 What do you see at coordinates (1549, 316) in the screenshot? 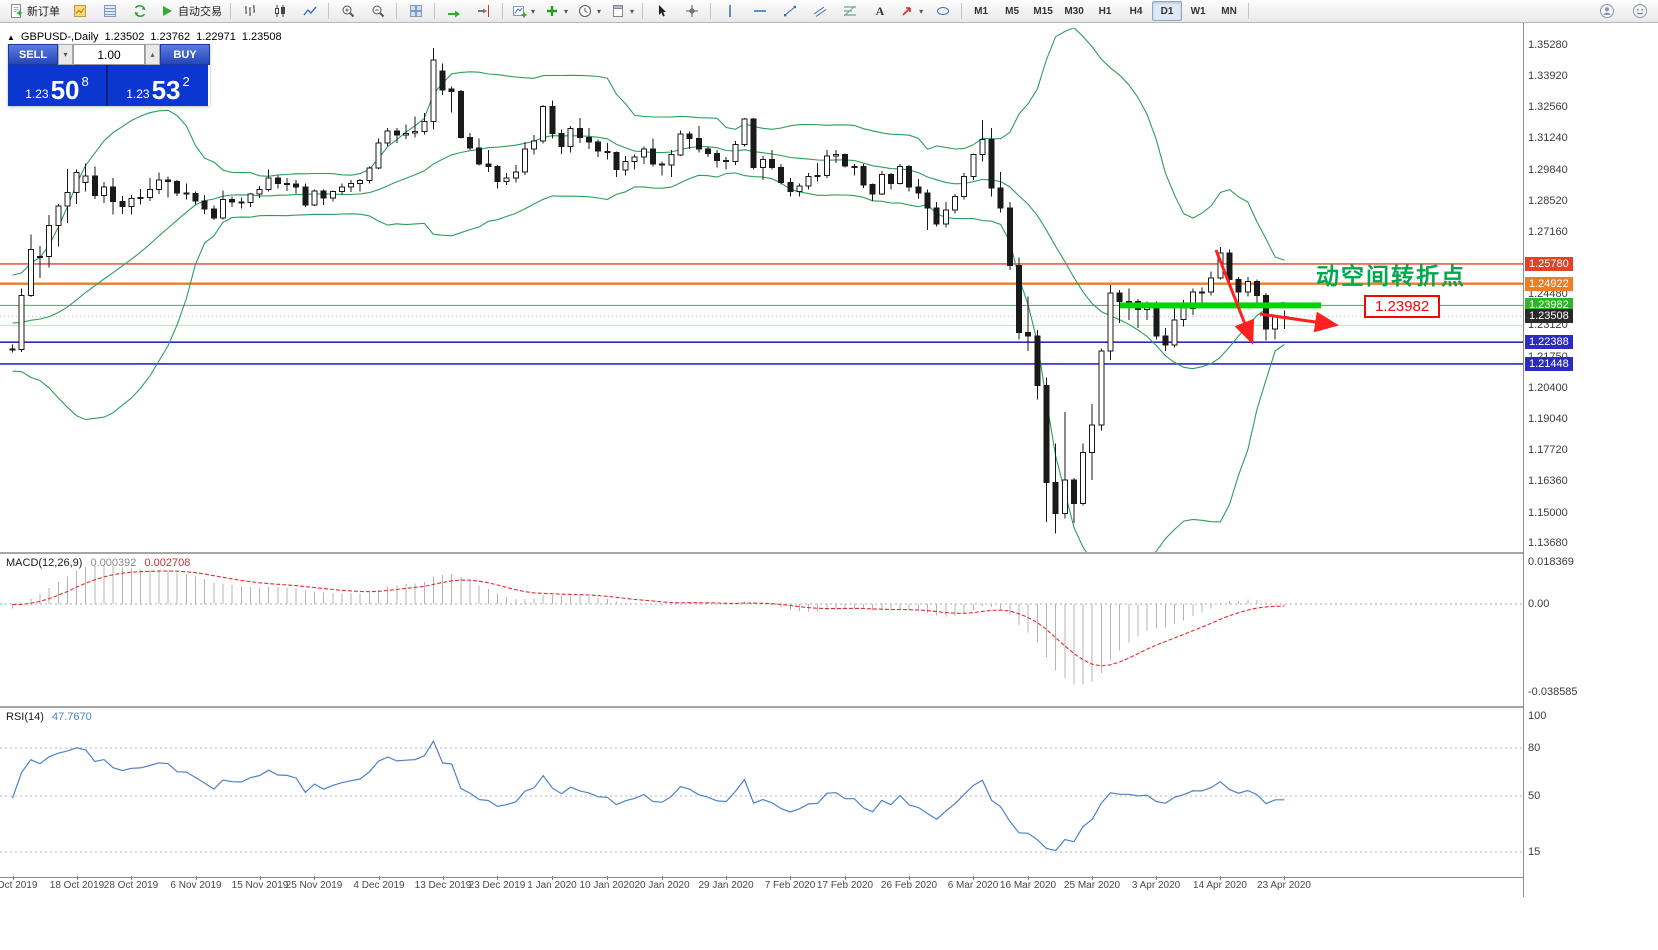
I see `price-axis-tag: 1.23508` at bounding box center [1549, 316].